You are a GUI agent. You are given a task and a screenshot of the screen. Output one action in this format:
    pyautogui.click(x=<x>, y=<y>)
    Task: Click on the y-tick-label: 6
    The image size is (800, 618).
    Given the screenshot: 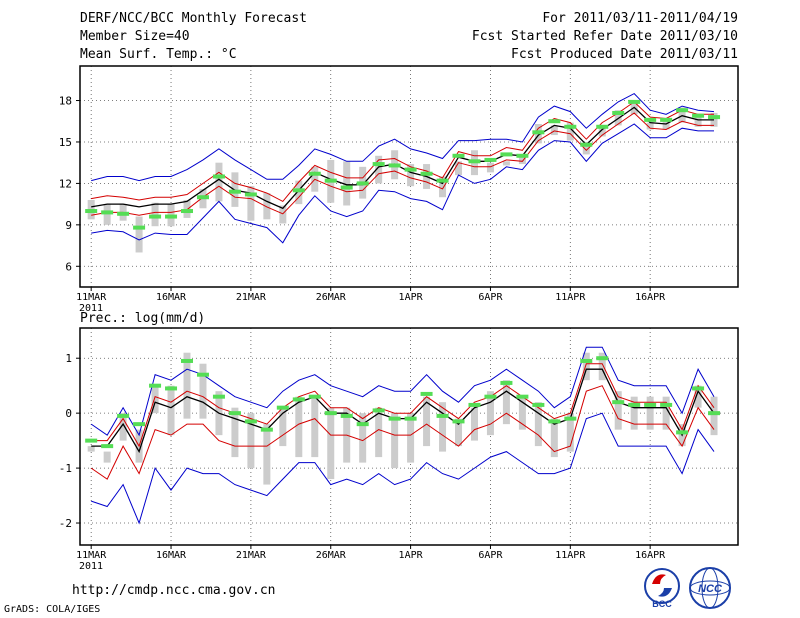 What is the action you would take?
    pyautogui.click(x=68, y=266)
    